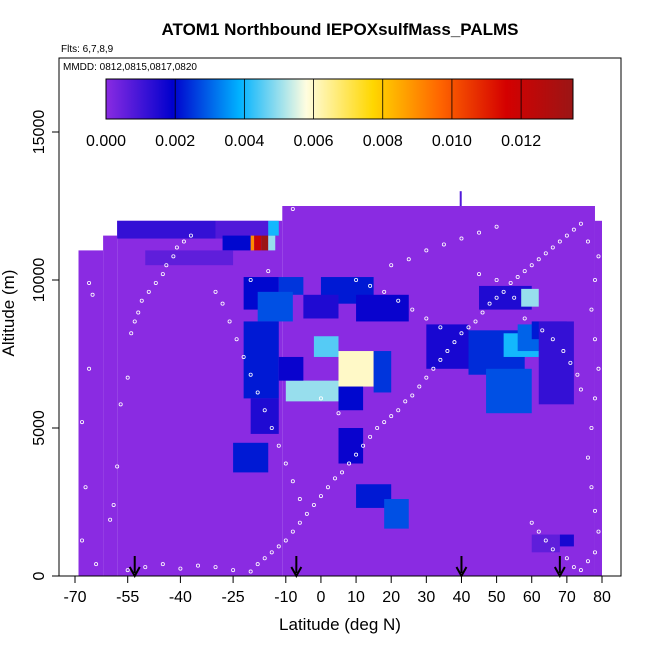 This screenshot has width=650, height=650. What do you see at coordinates (244, 141) in the screenshot?
I see `colorbar-tick-label: 0.004` at bounding box center [244, 141].